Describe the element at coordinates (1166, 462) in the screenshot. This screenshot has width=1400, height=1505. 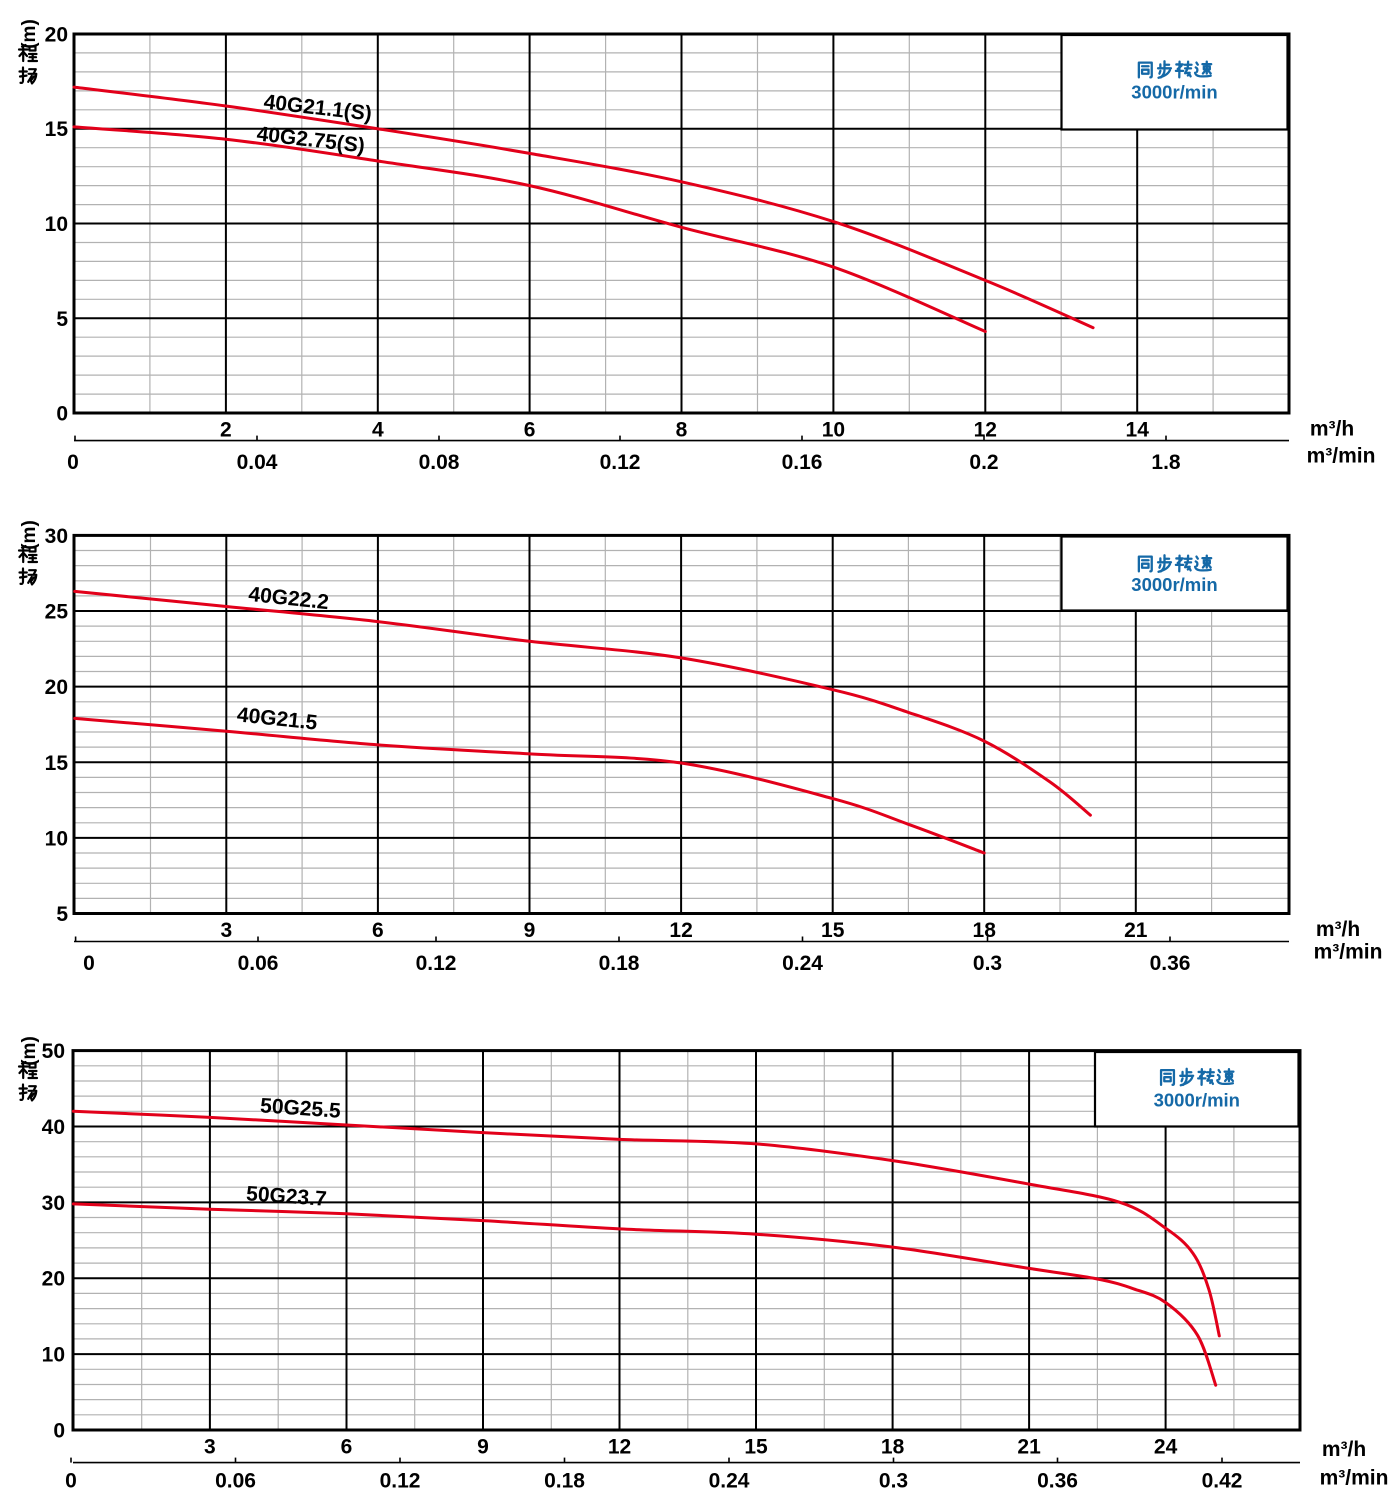
I see `svg-text: 1.8` at that location.